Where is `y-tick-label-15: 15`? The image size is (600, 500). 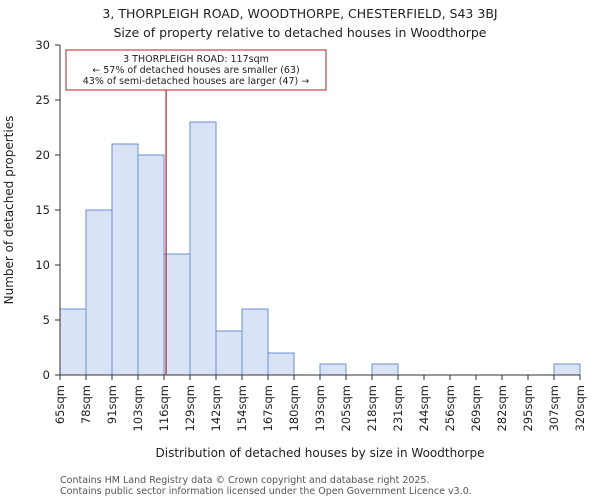 y-tick-label-15: 15 is located at coordinates (42, 210).